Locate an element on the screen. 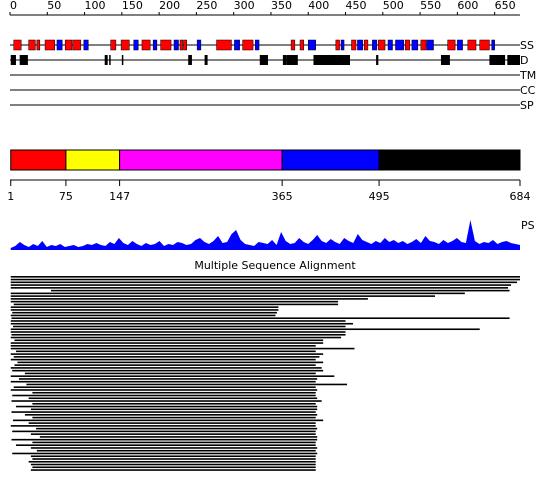  ruler-label: 200 is located at coordinates (169, 6).